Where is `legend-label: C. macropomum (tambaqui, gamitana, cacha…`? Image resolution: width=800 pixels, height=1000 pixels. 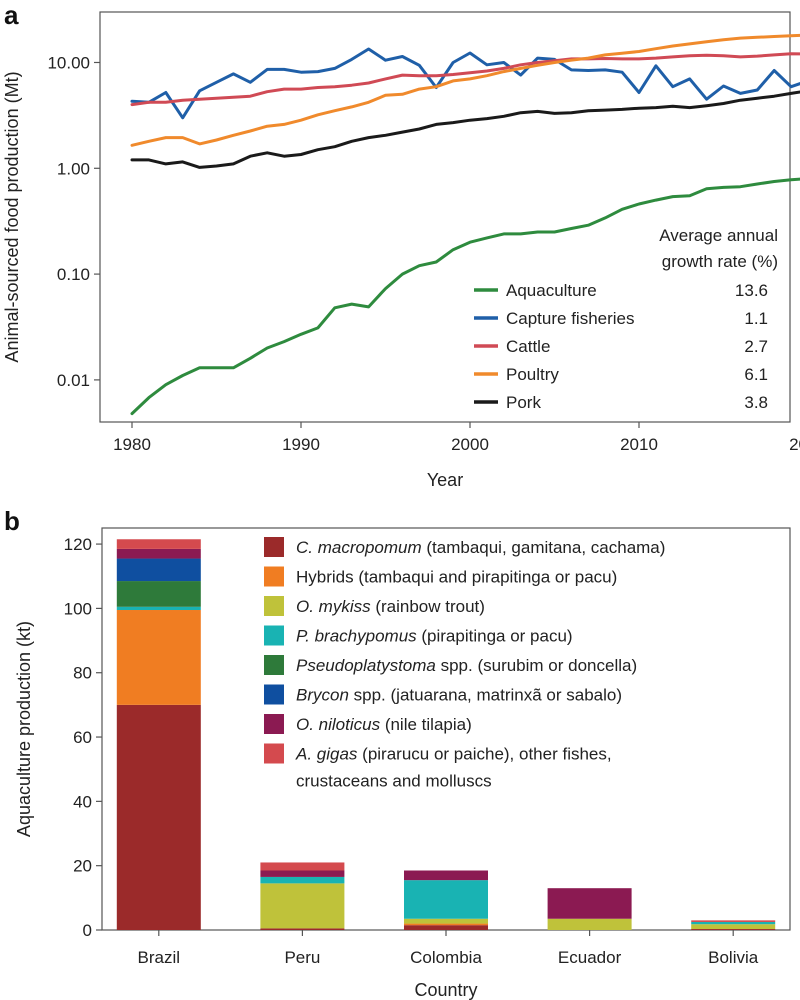 legend-label: C. macropomum (tambaqui, gamitana, cacha… is located at coordinates (480, 547).